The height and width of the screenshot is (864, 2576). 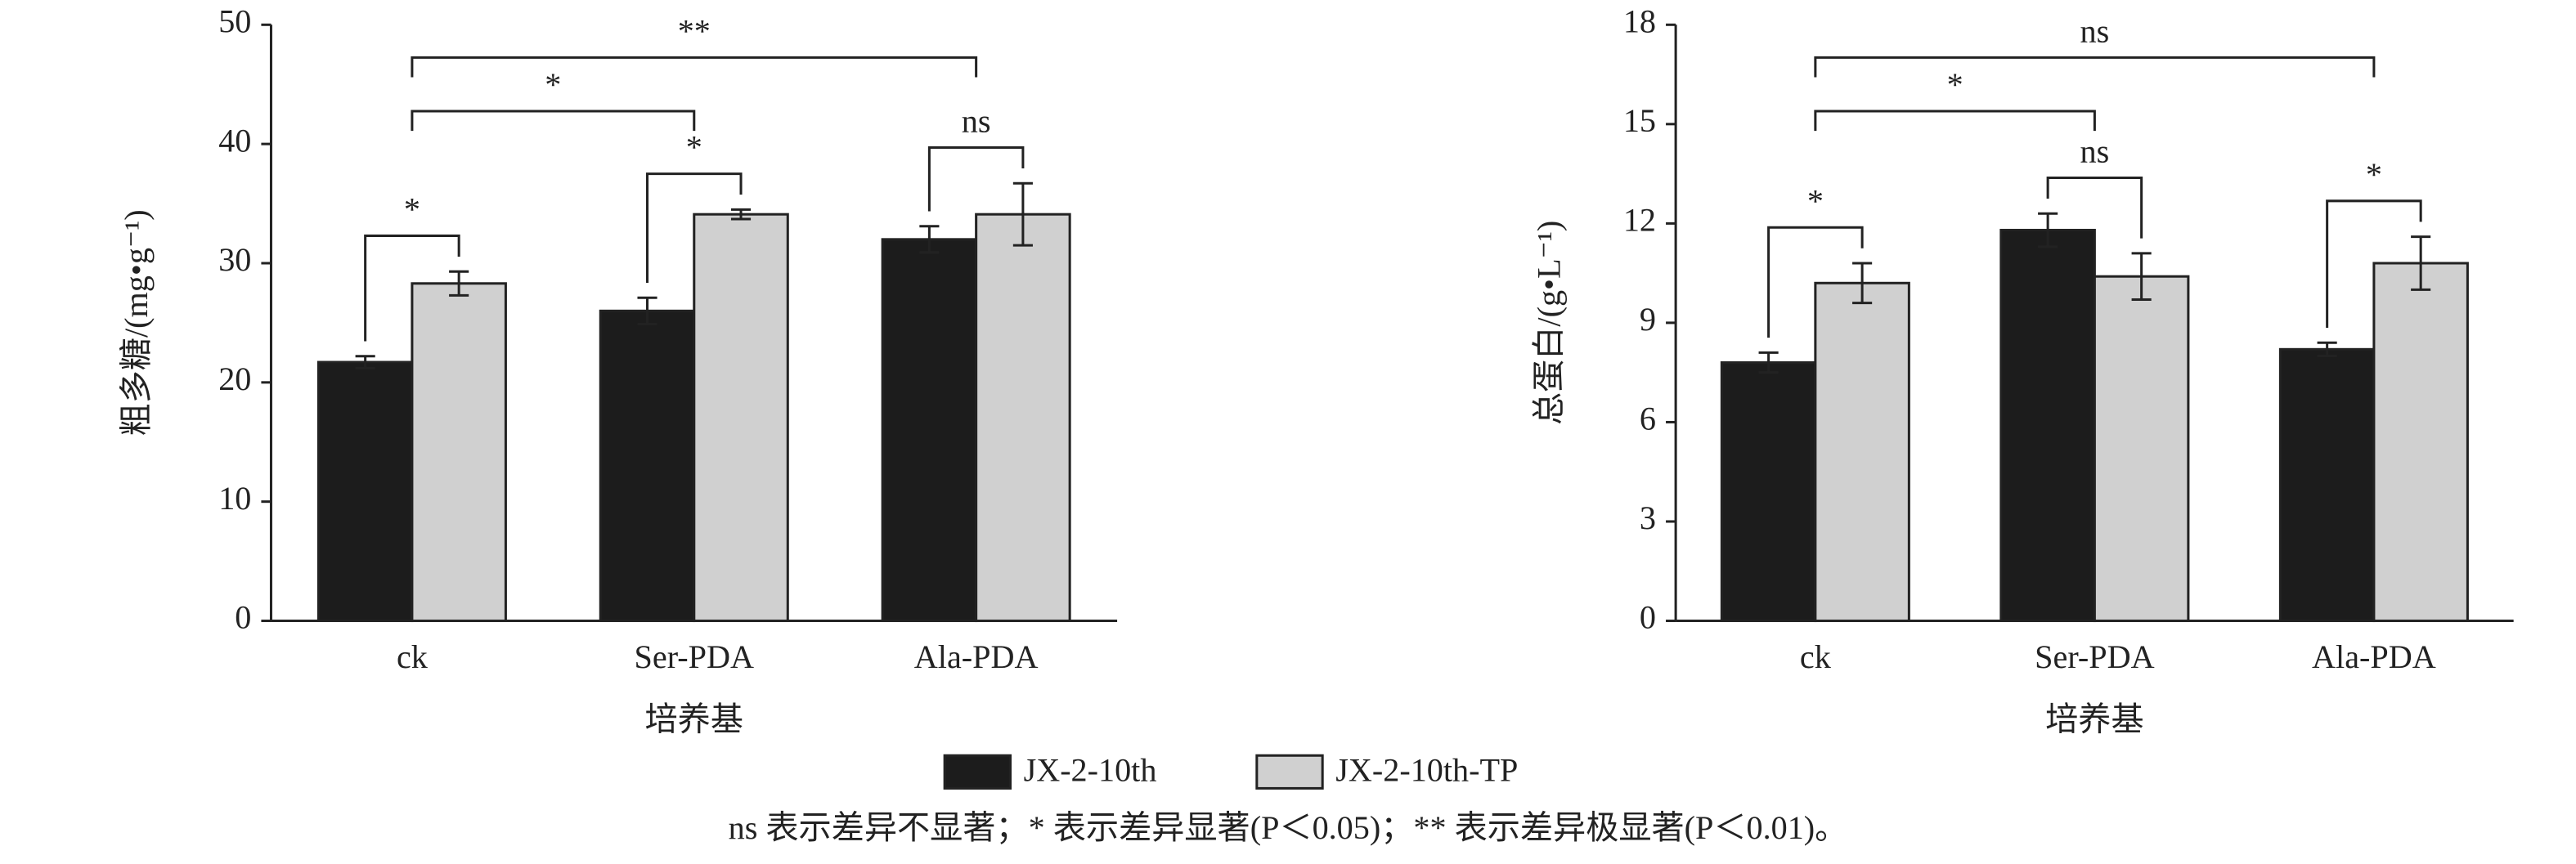 What do you see at coordinates (1648, 517) in the screenshot?
I see `y-tick-label: 3` at bounding box center [1648, 517].